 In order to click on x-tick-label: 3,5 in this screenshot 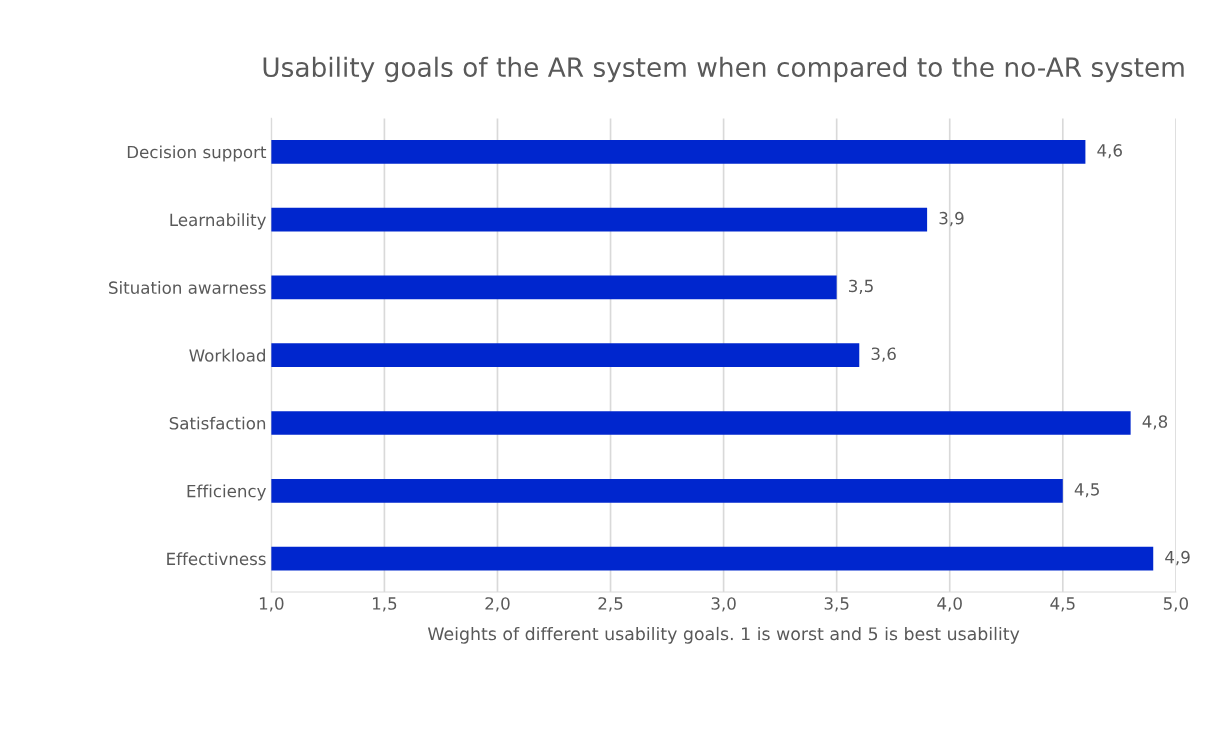, I will do `click(836, 604)`.